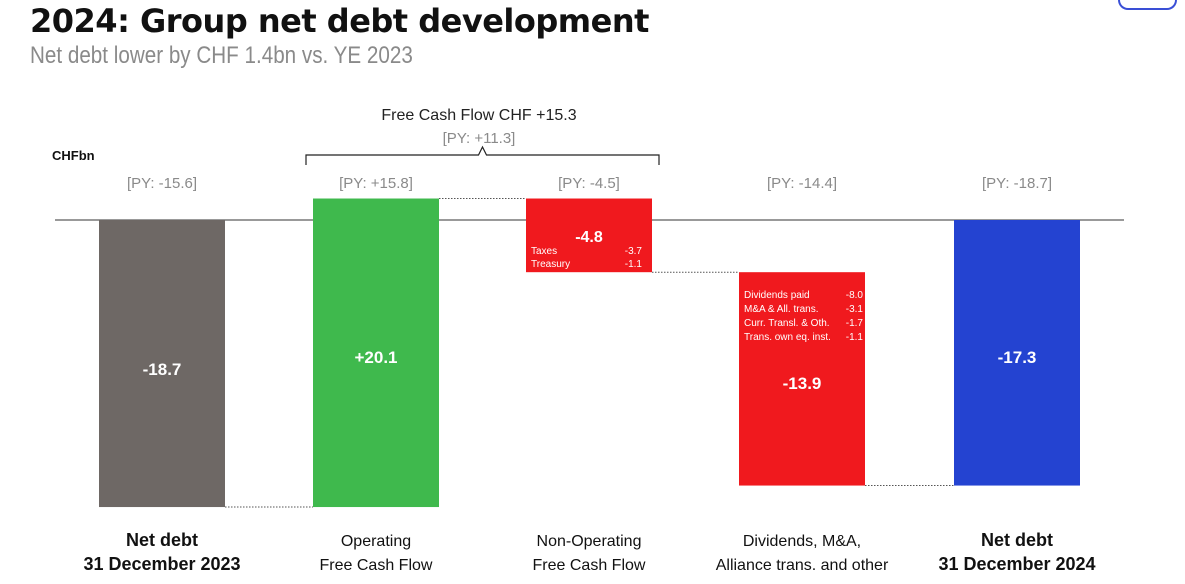 This screenshot has width=1185, height=584. I want to click on bar-operating_fcf, so click(376, 353).